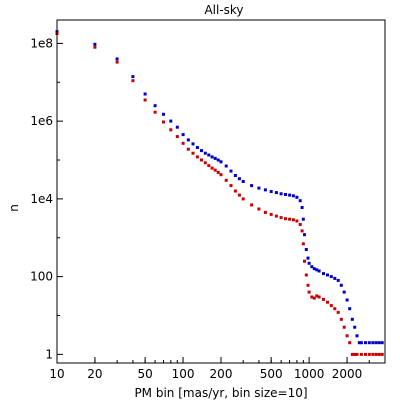  I want to click on y-tick-label: 100, so click(41, 277).